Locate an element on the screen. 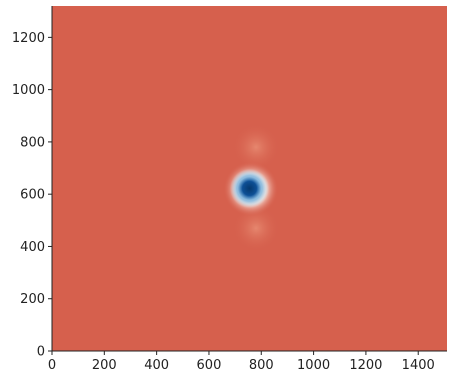 This screenshot has height=377, width=450. y-tick-label: 0 is located at coordinates (41, 352).